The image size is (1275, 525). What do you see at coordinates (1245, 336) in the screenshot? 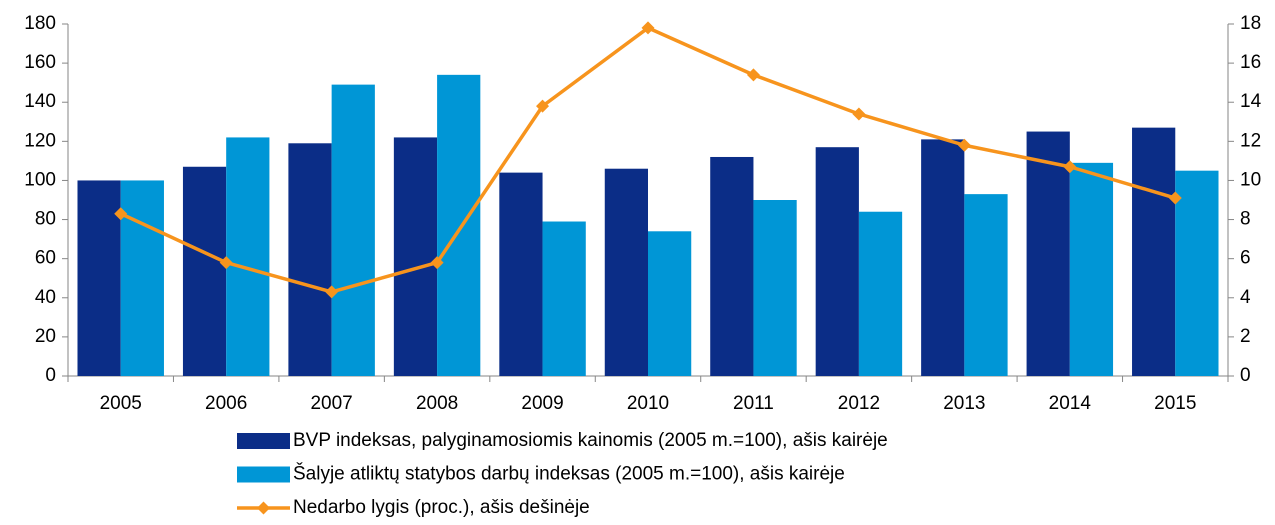
I see `y2-tick-label: 2` at bounding box center [1245, 336].